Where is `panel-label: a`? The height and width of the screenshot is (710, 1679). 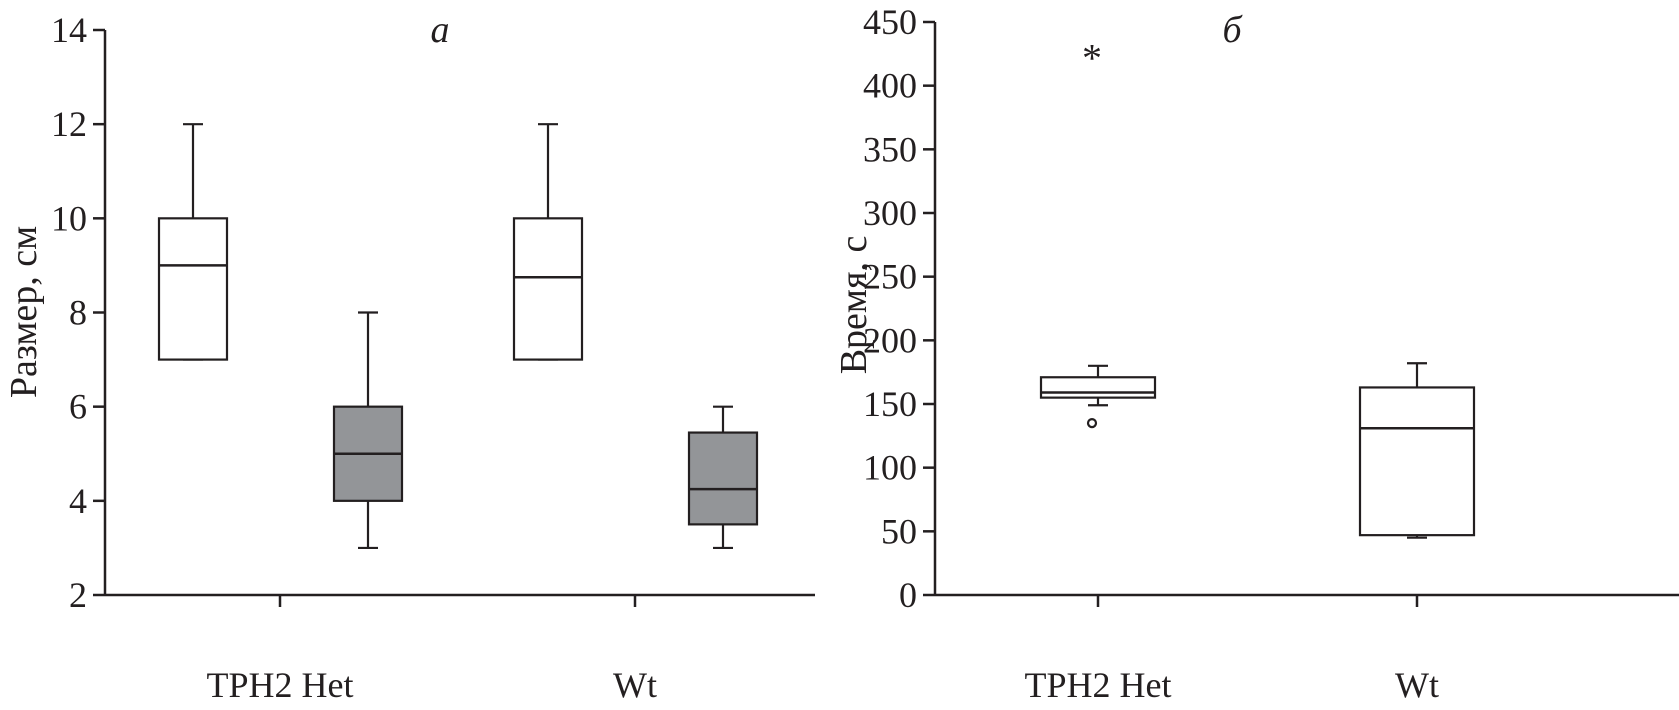
panel-label: a is located at coordinates (440, 30).